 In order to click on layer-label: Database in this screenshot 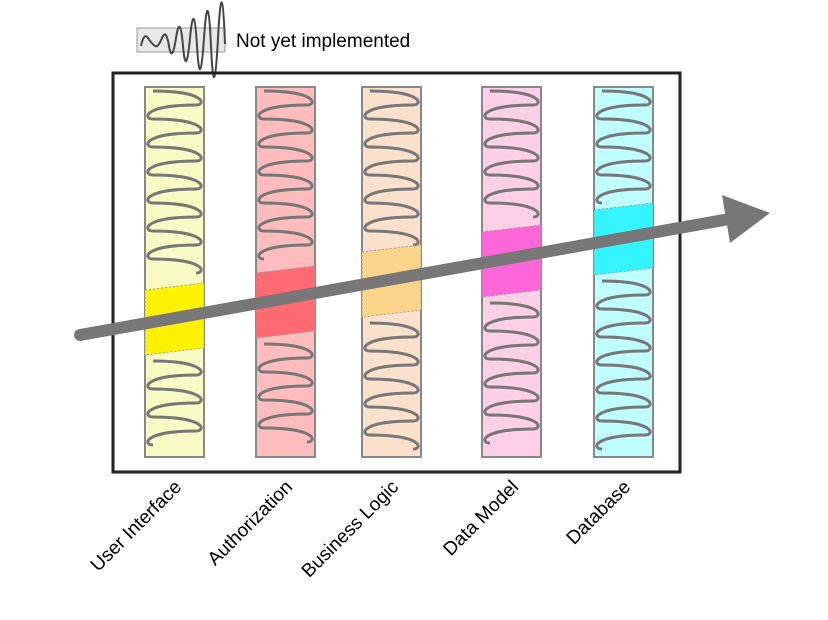, I will do `click(599, 513)`.